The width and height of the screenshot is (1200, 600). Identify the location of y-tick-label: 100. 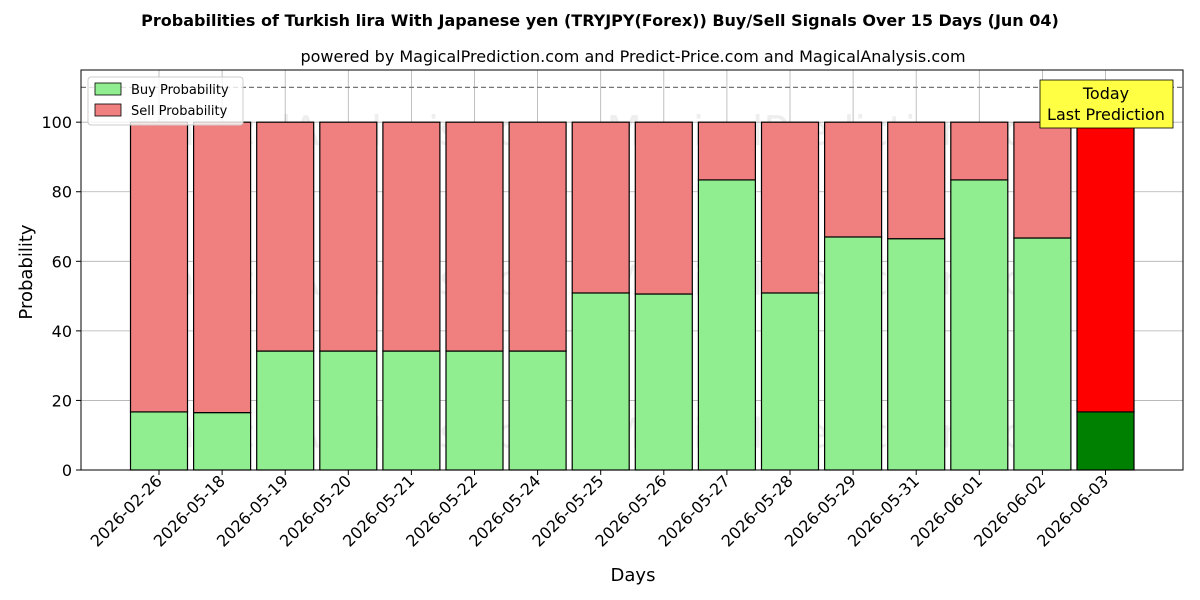
(56, 122).